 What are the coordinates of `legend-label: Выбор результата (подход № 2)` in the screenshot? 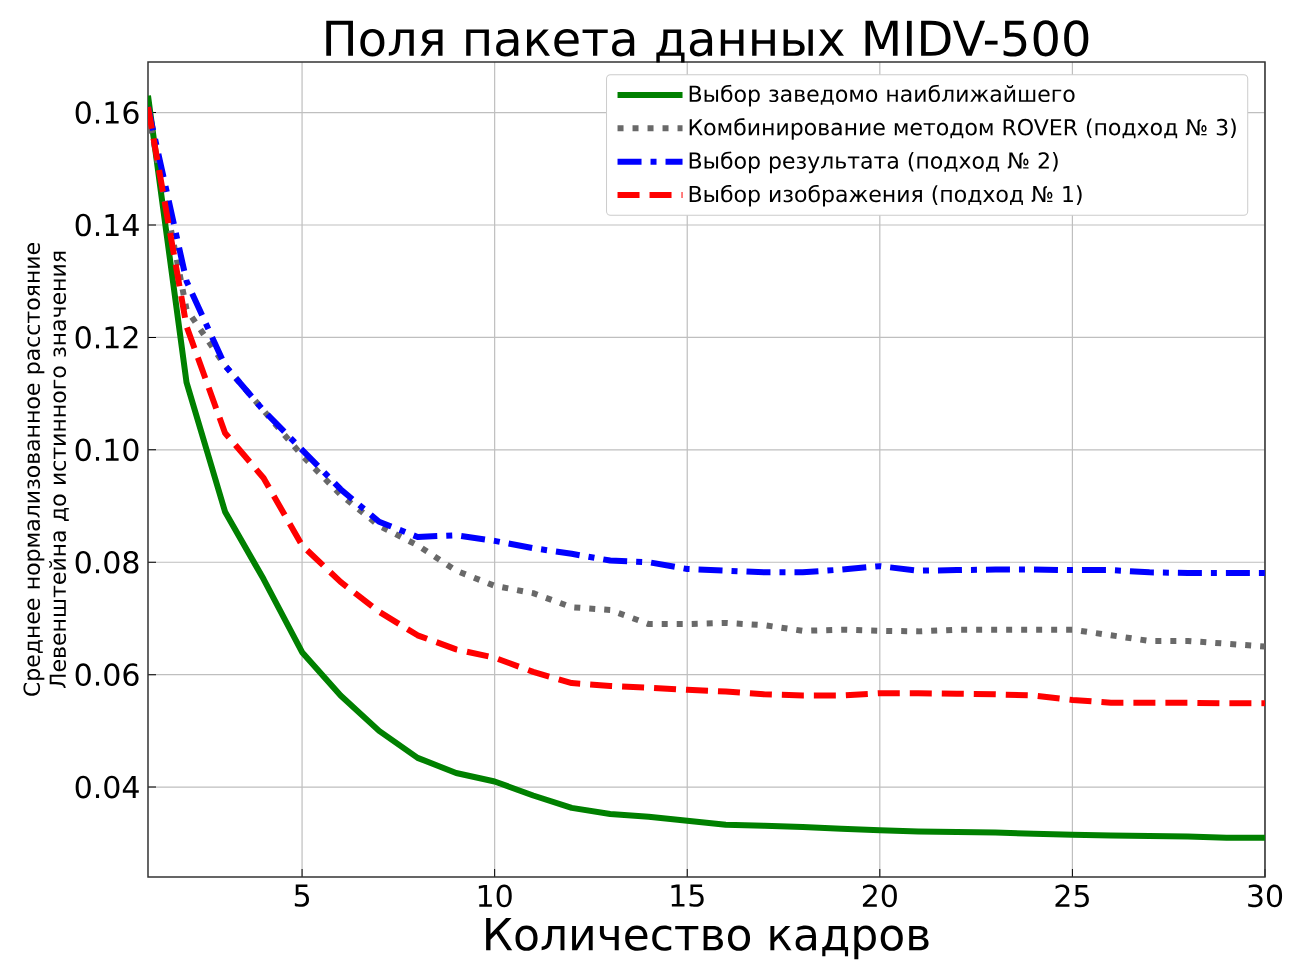 It's located at (873, 162).